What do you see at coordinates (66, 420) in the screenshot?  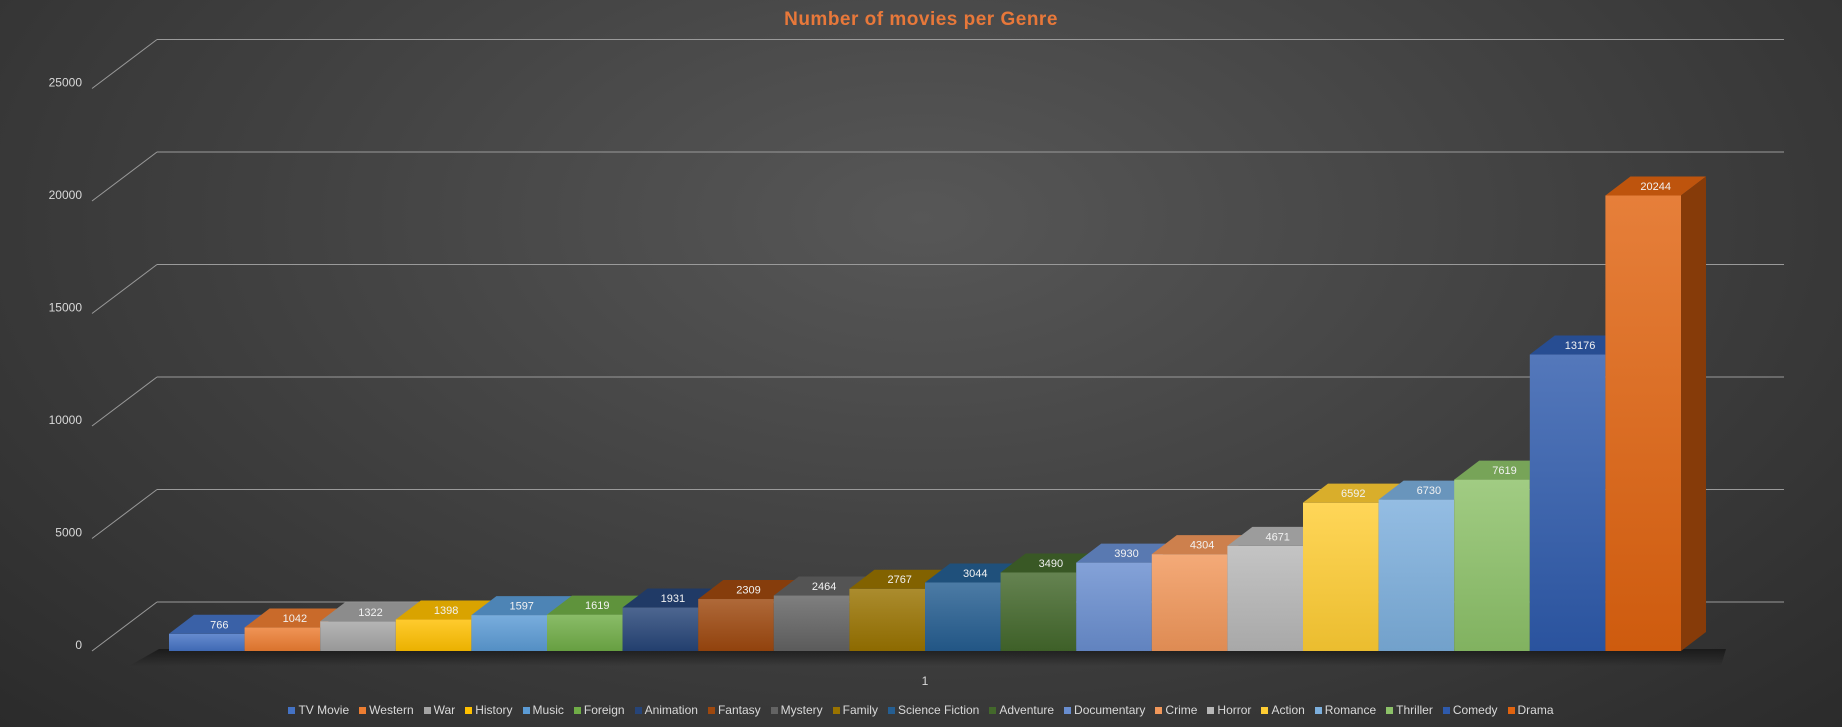 I see `y-tick-label: 10000` at bounding box center [66, 420].